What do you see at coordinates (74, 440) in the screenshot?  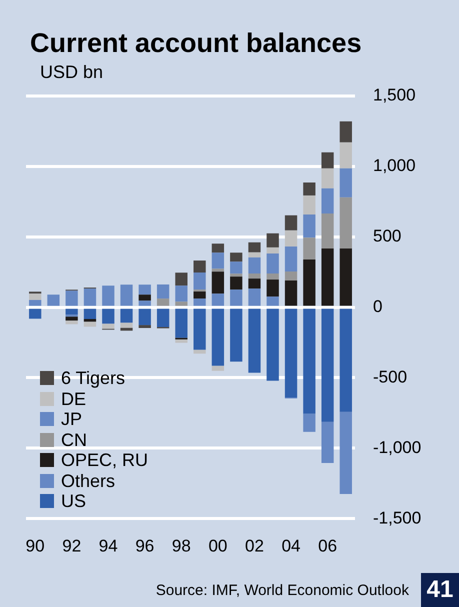 I see `legend-label: CN` at bounding box center [74, 440].